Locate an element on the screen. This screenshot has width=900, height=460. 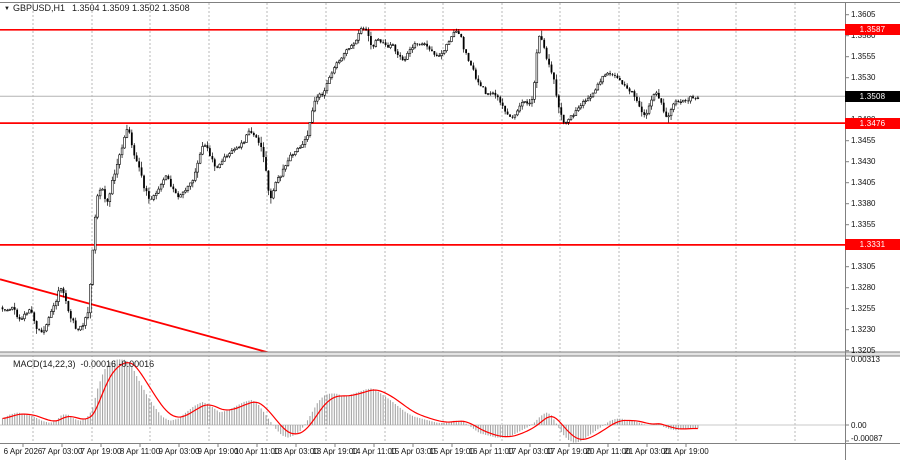
price-tick-label: 1.3605 is located at coordinates (863, 15).